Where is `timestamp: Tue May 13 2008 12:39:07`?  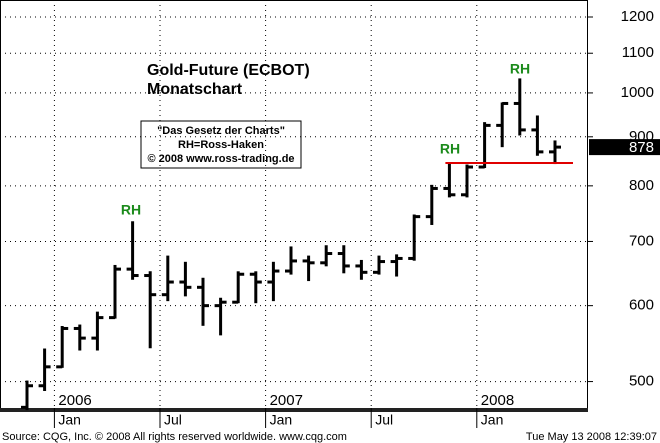 timestamp: Tue May 13 2008 12:39:07 is located at coordinates (591, 437).